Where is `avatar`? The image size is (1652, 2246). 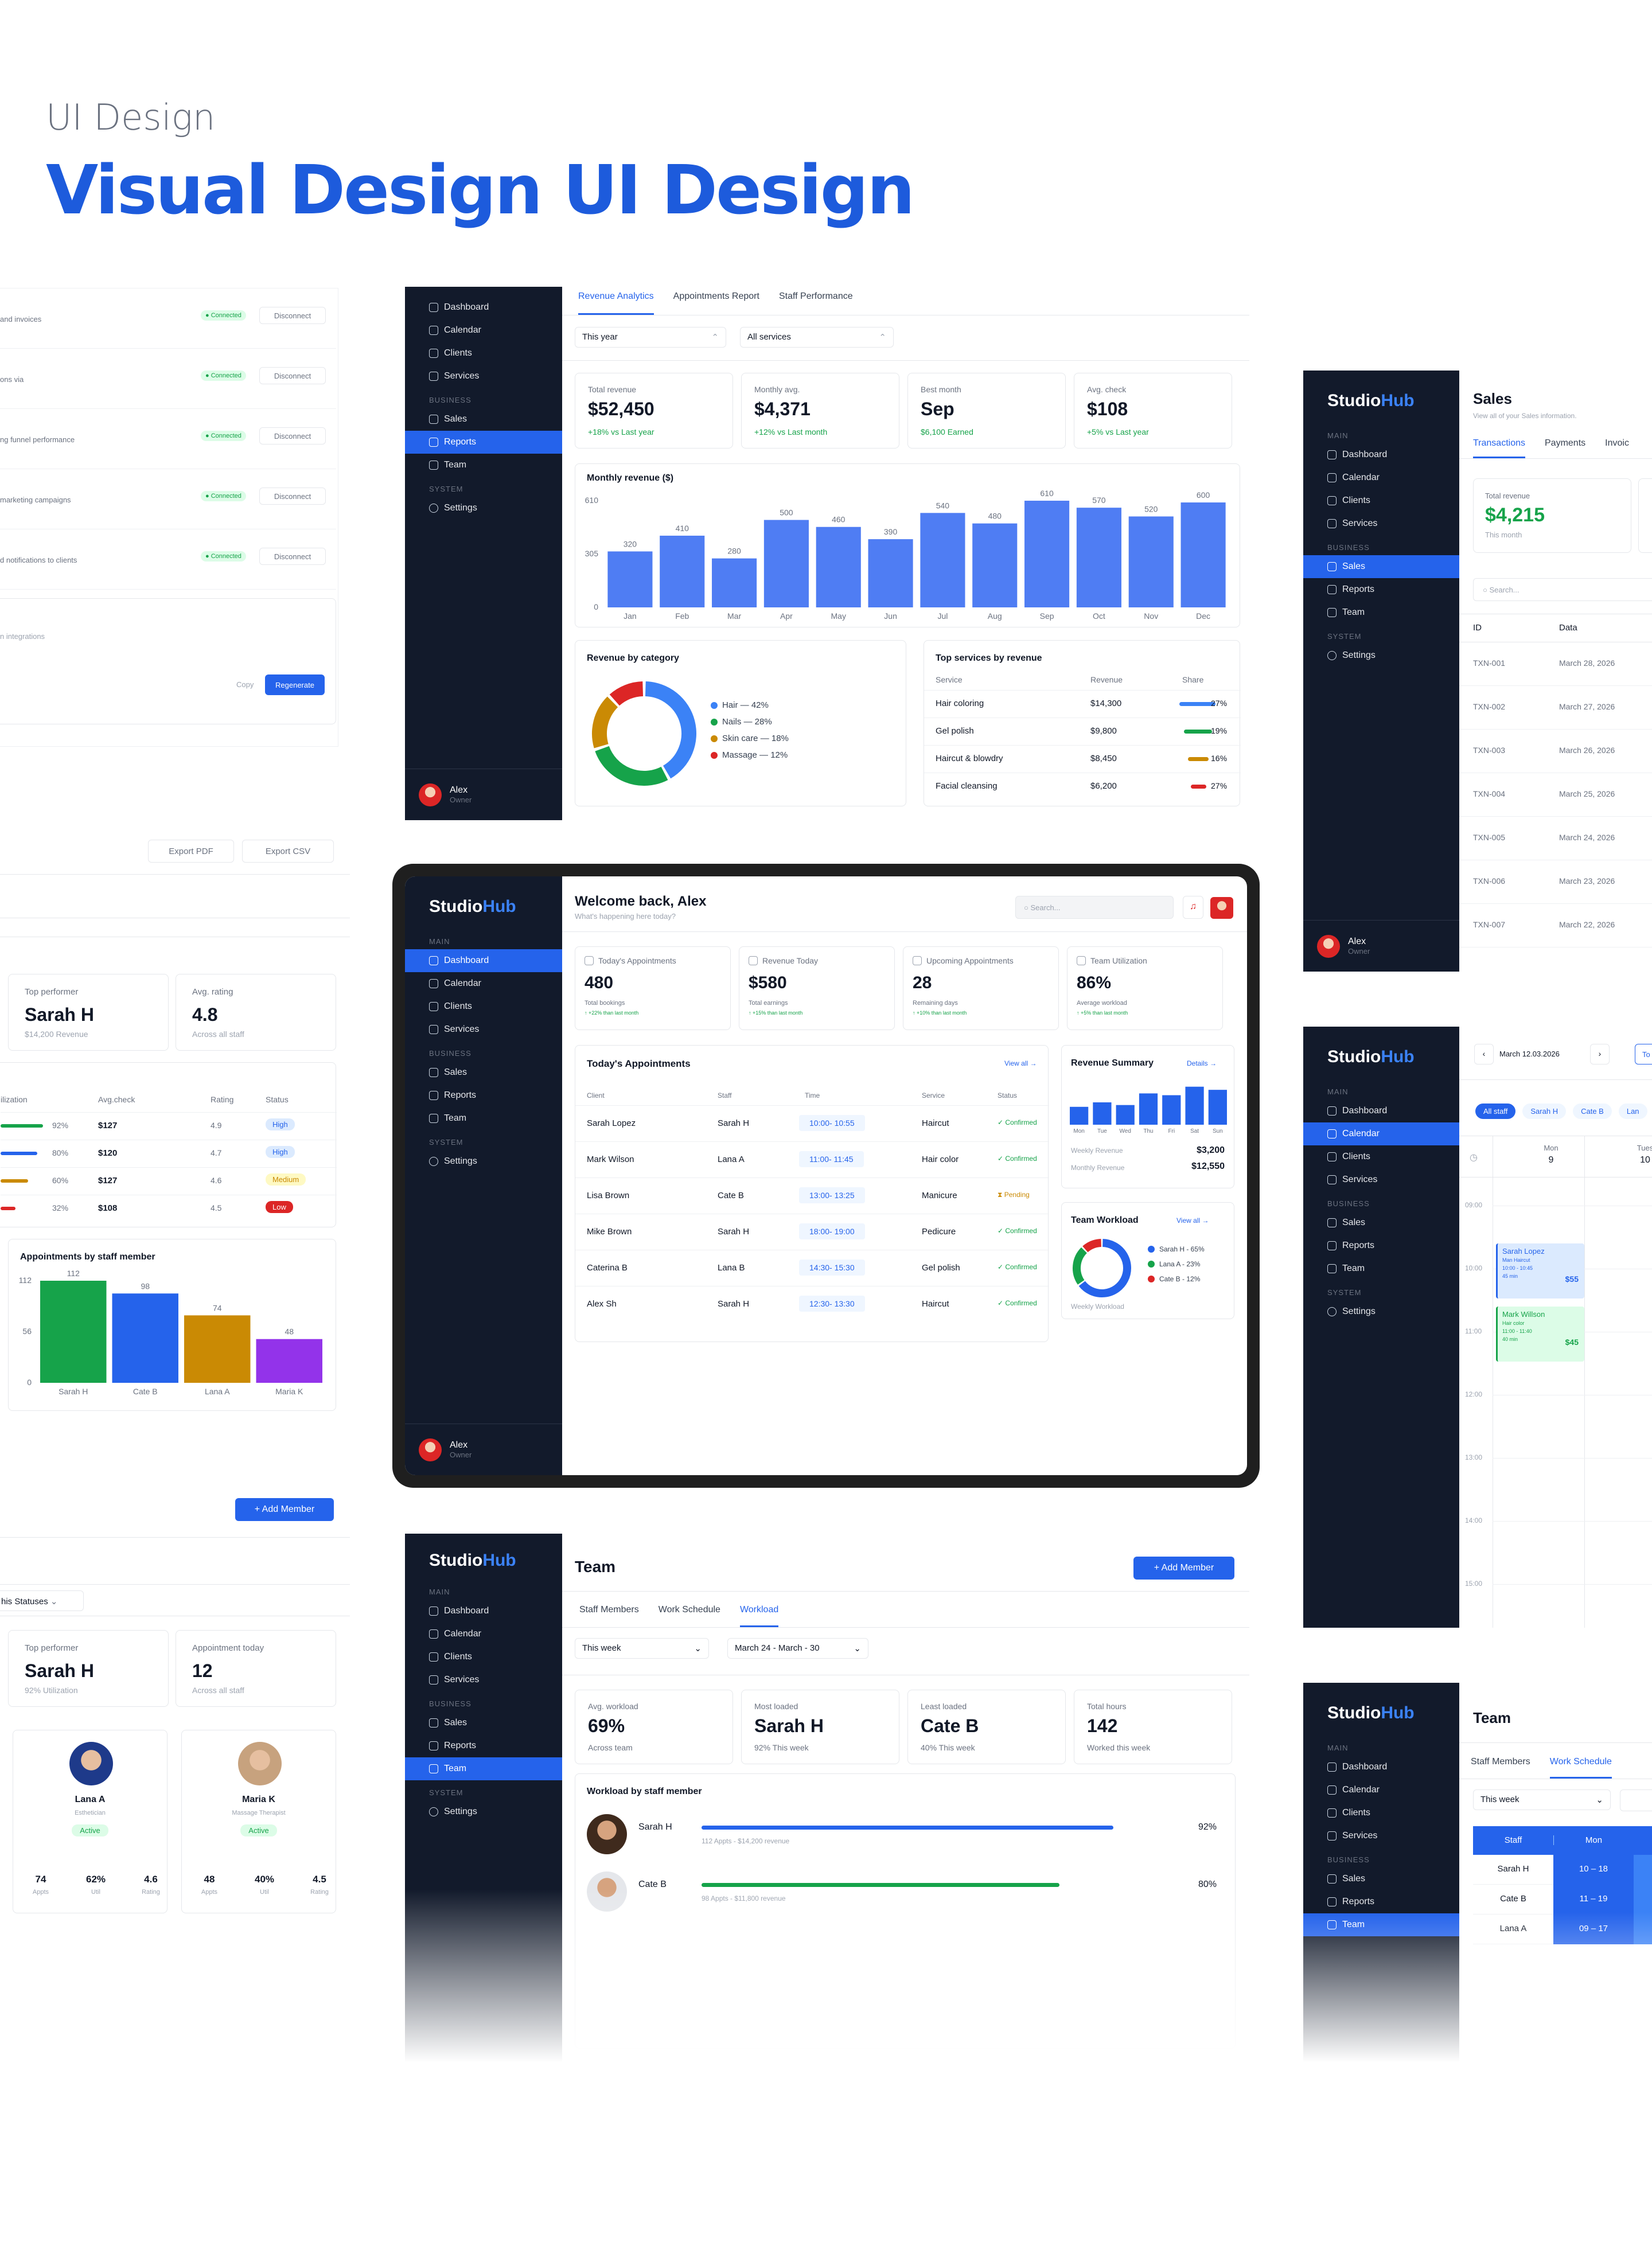 avatar is located at coordinates (1221, 908).